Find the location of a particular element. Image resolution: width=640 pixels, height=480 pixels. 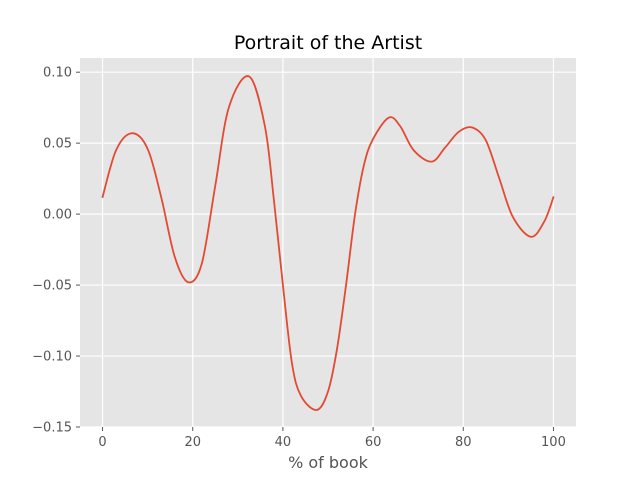

chart-title: Portrait of the Artist is located at coordinates (328, 43).